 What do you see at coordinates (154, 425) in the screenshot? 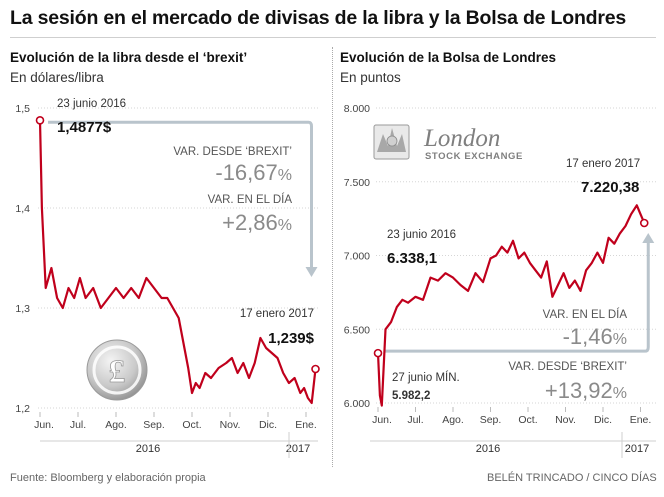
I see `left-x-tick-label: Sep.` at bounding box center [154, 425].